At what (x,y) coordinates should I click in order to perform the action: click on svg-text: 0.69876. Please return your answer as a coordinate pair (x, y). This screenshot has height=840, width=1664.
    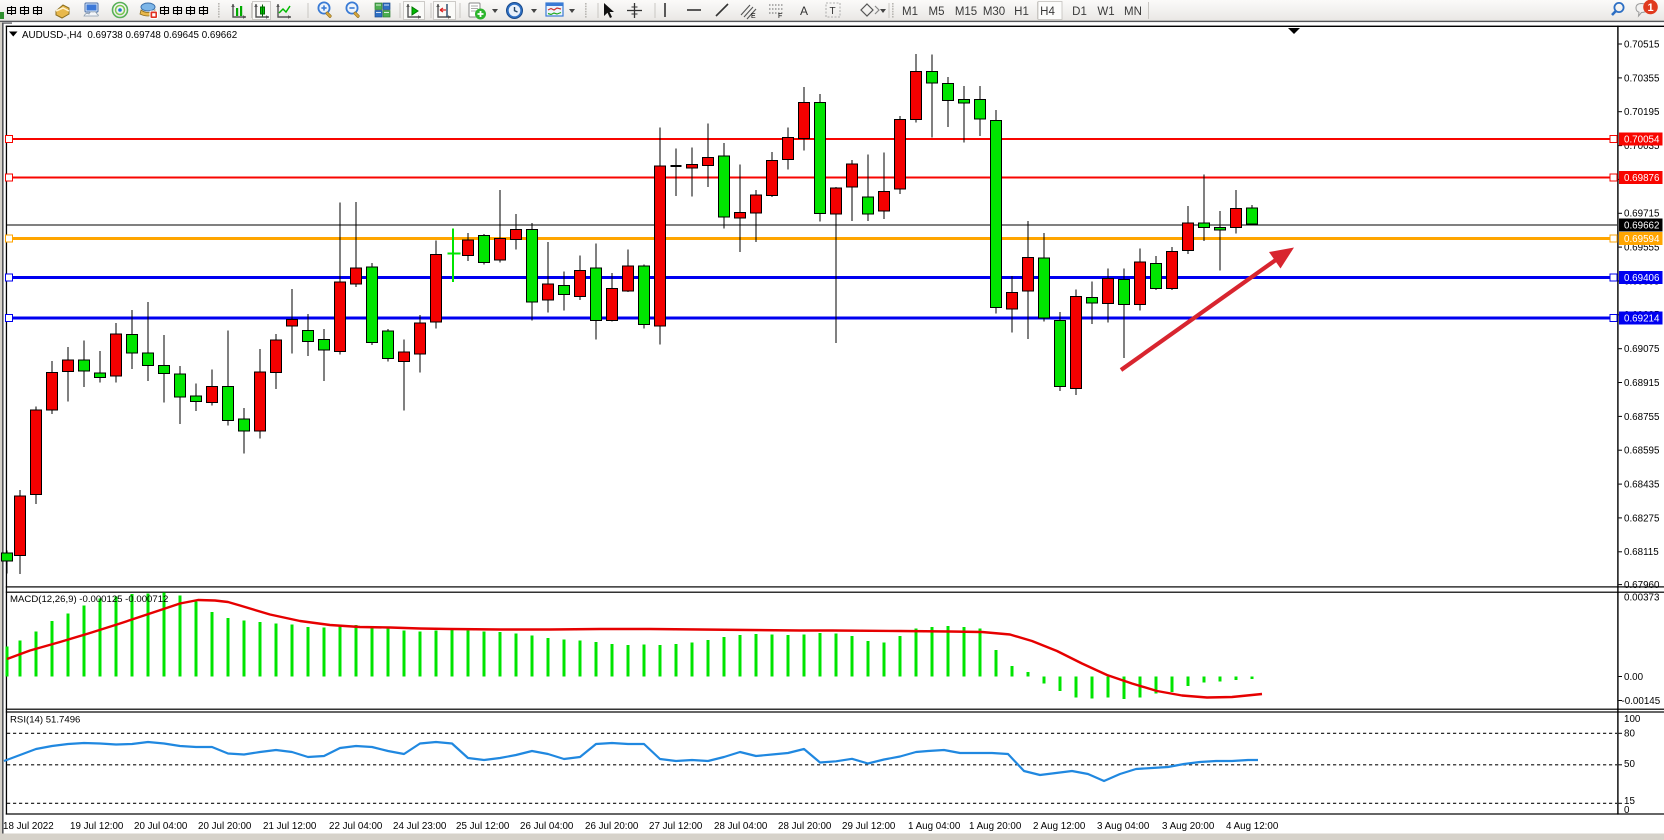
    Looking at the image, I should click on (1642, 178).